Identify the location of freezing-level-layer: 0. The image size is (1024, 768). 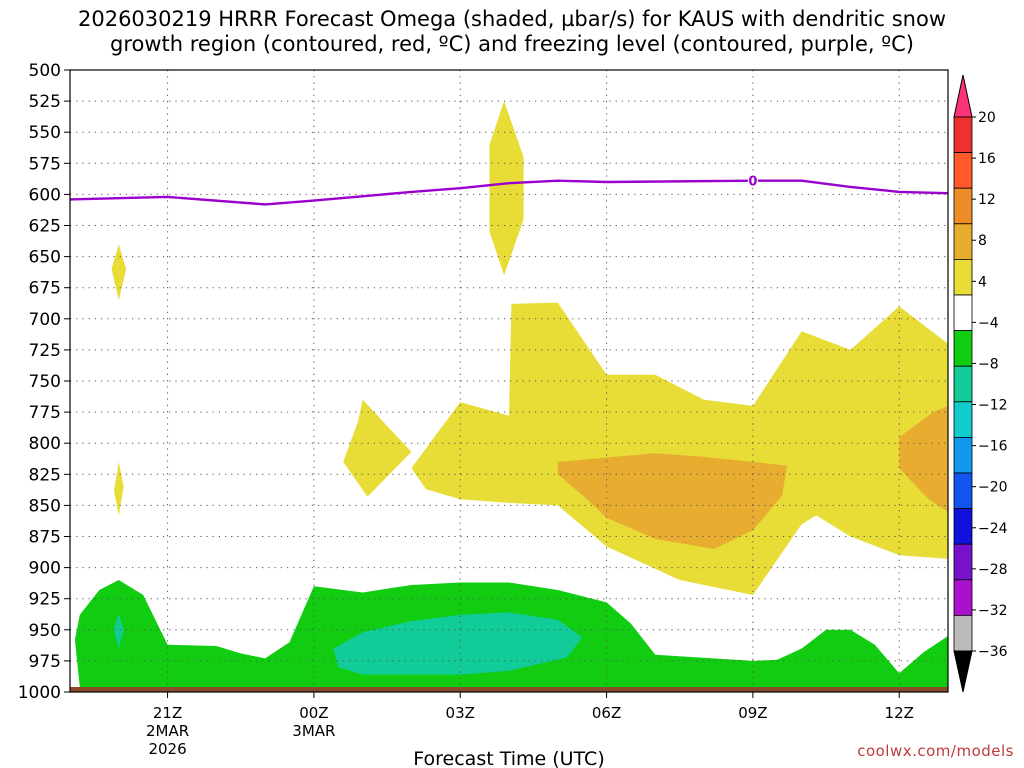
(509, 189).